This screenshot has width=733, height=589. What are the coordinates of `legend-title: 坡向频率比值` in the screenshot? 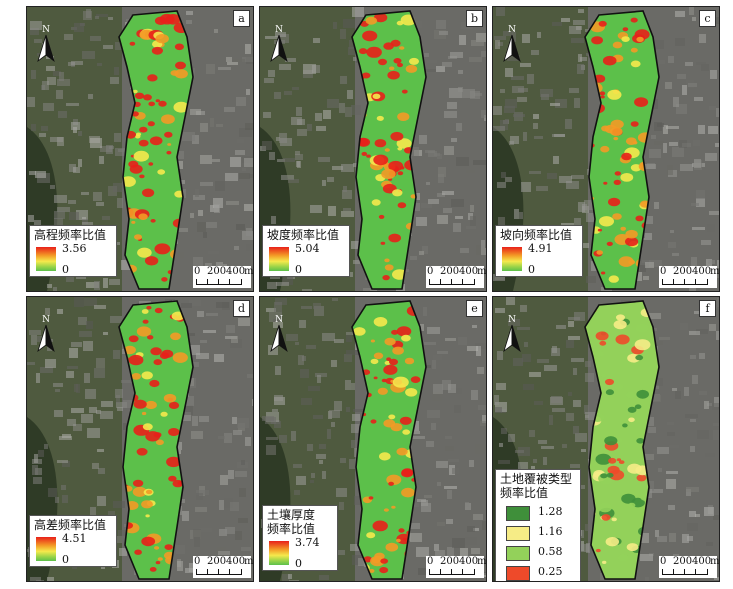 It's located at (536, 235).